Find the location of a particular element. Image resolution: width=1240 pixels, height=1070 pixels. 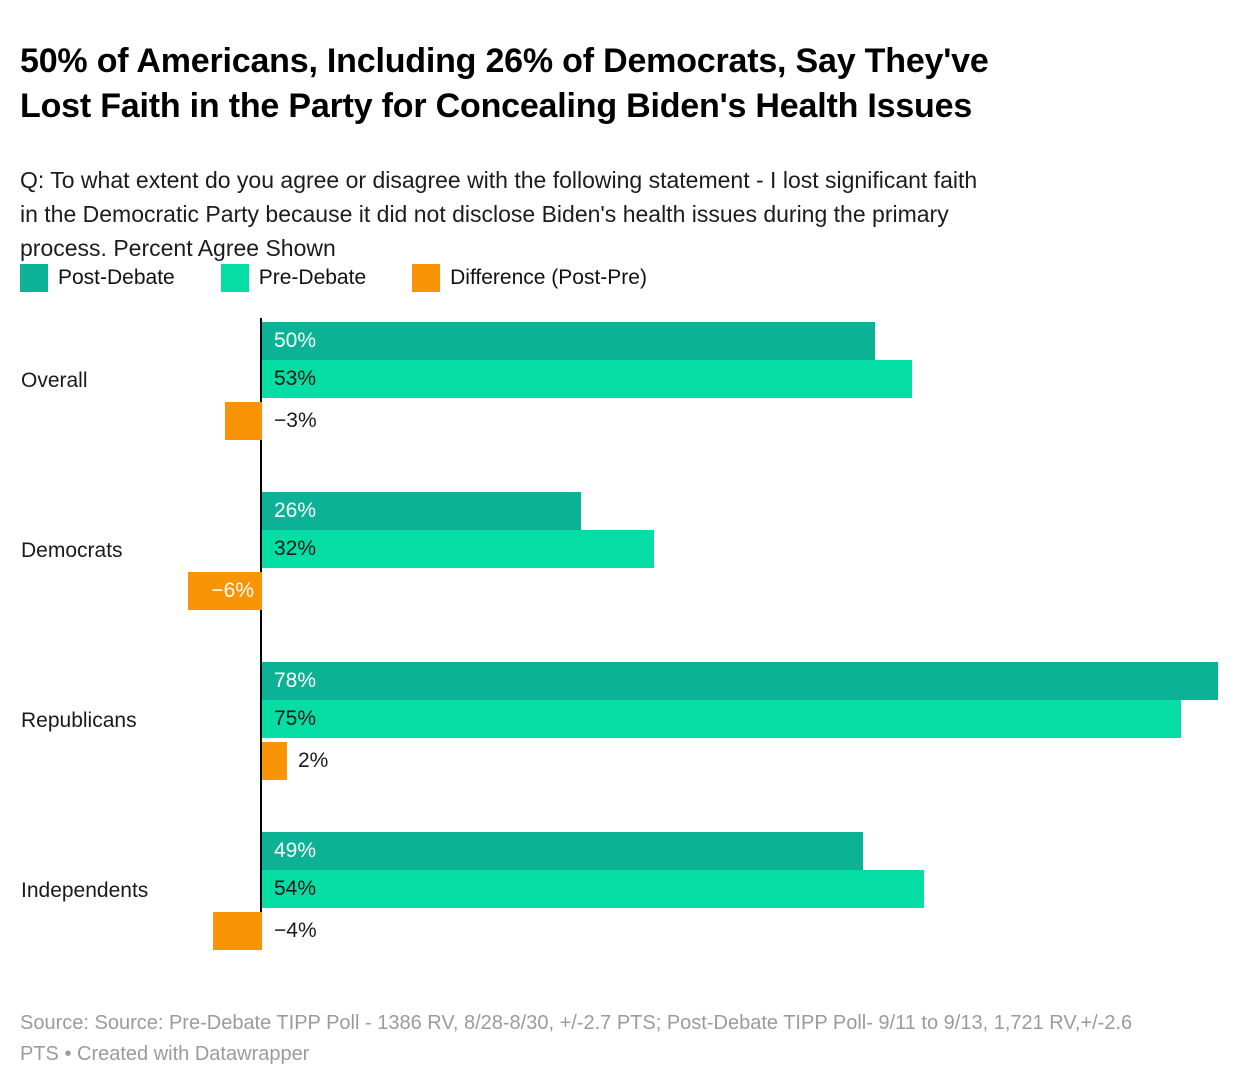

legend-swatch-diff is located at coordinates (426, 278).